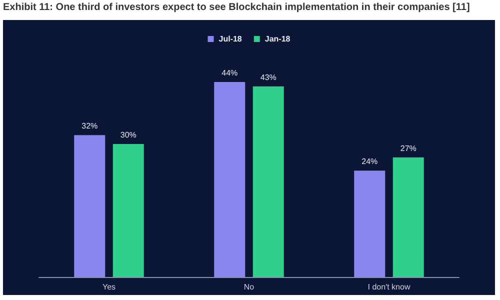 Image resolution: width=500 pixels, height=300 pixels. What do you see at coordinates (109, 287) in the screenshot?
I see `x-tick-label: Yes` at bounding box center [109, 287].